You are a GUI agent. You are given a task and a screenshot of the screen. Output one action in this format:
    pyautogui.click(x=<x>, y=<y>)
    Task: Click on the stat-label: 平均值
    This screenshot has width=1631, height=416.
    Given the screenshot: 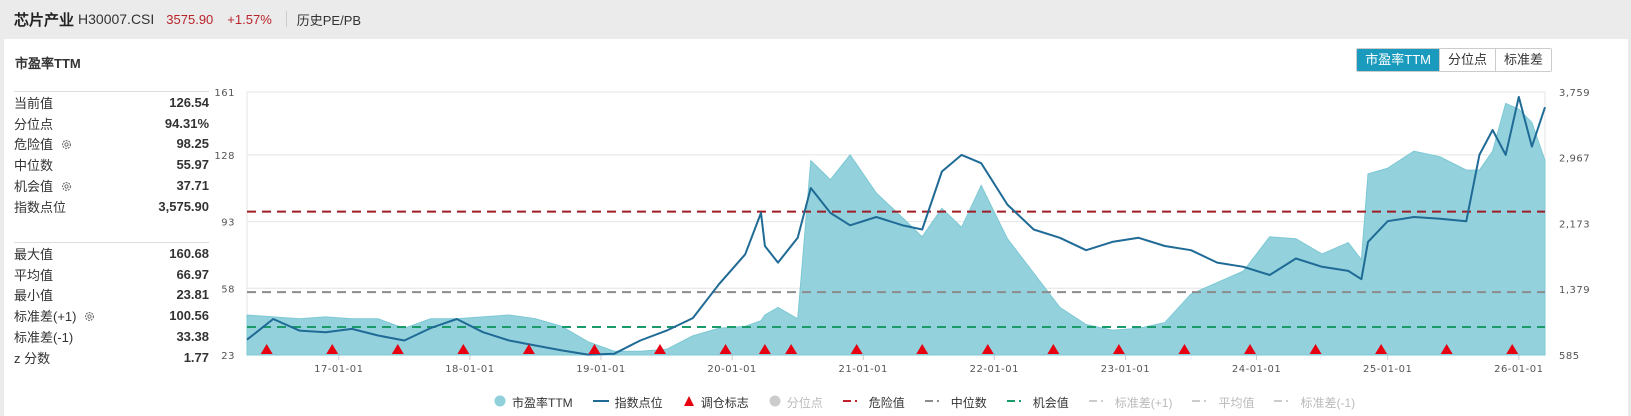 What is the action you would take?
    pyautogui.click(x=34, y=275)
    